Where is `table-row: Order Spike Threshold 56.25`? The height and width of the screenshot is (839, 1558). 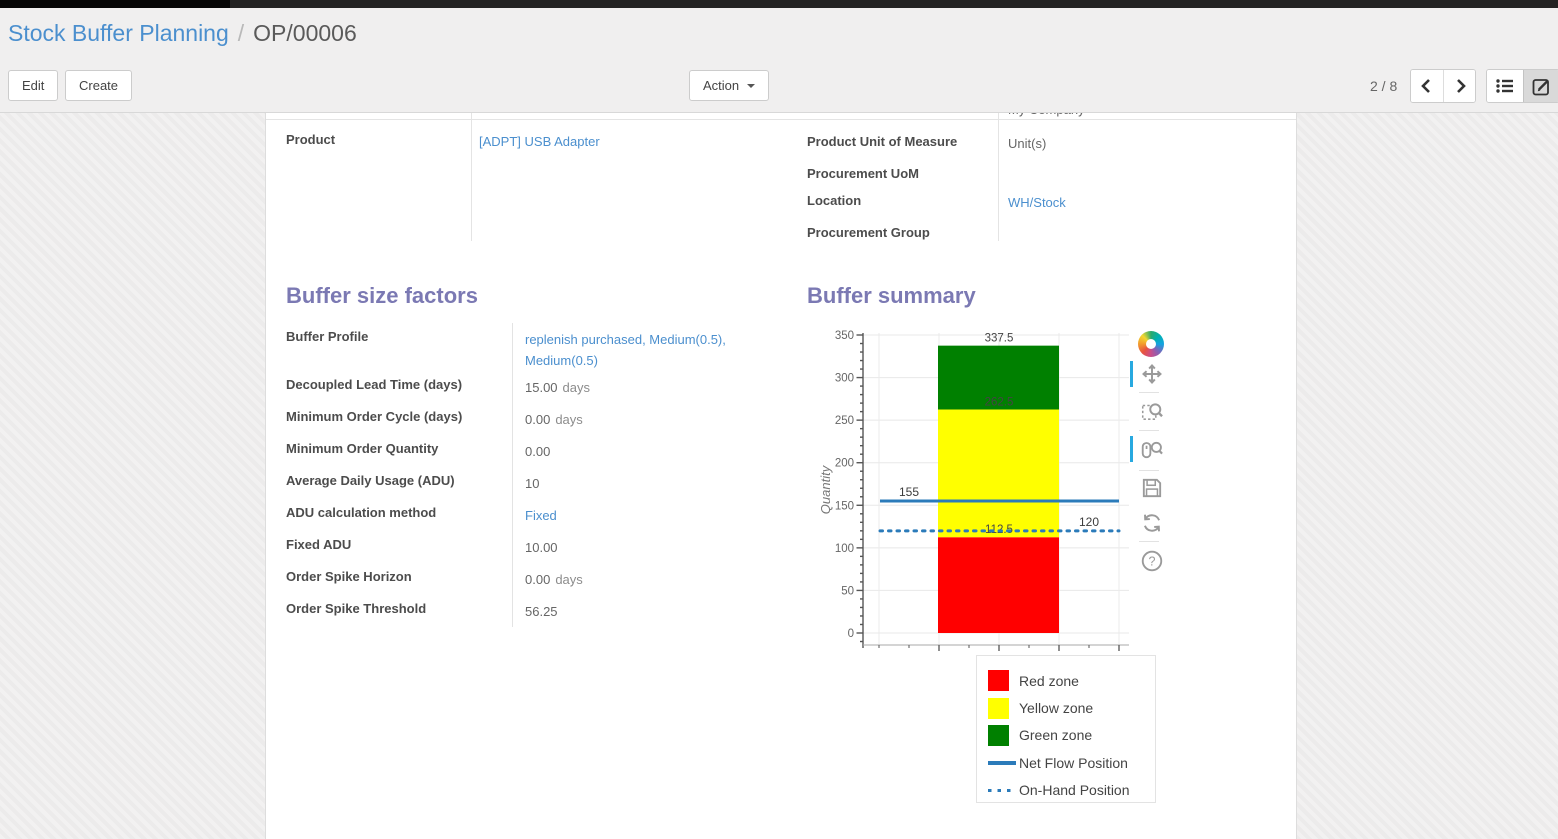 table-row: Order Spike Threshold 56.25 is located at coordinates (530, 611).